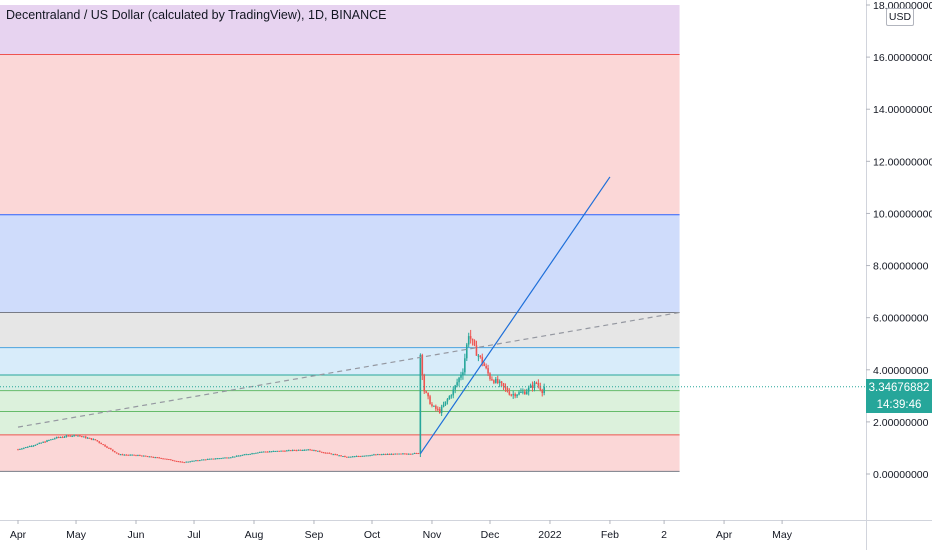 The width and height of the screenshot is (932, 550). I want to click on currency-badge: USD, so click(900, 17).